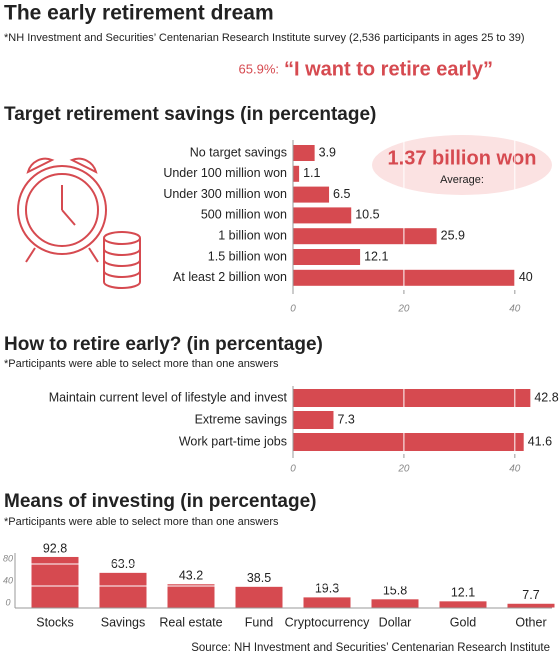 The image size is (560, 658). What do you see at coordinates (191, 576) in the screenshot?
I see `value-label: 43.2` at bounding box center [191, 576].